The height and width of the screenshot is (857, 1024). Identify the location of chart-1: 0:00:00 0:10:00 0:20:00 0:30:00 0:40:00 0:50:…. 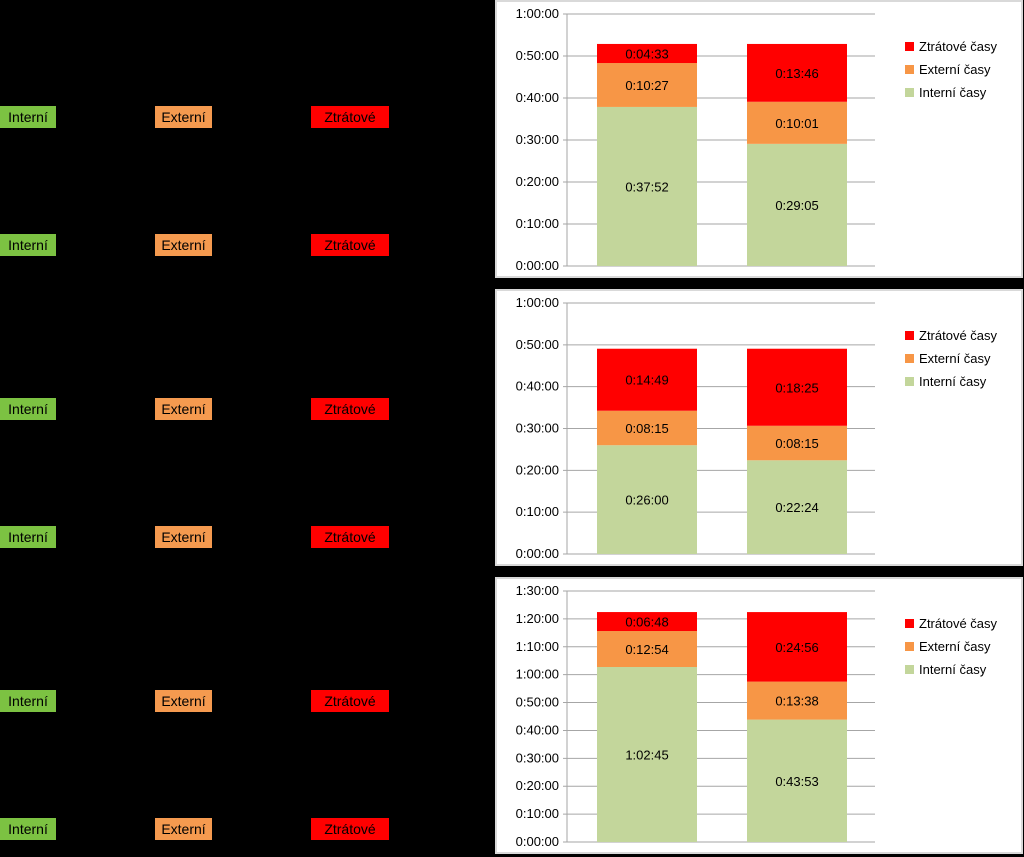
(757, 139).